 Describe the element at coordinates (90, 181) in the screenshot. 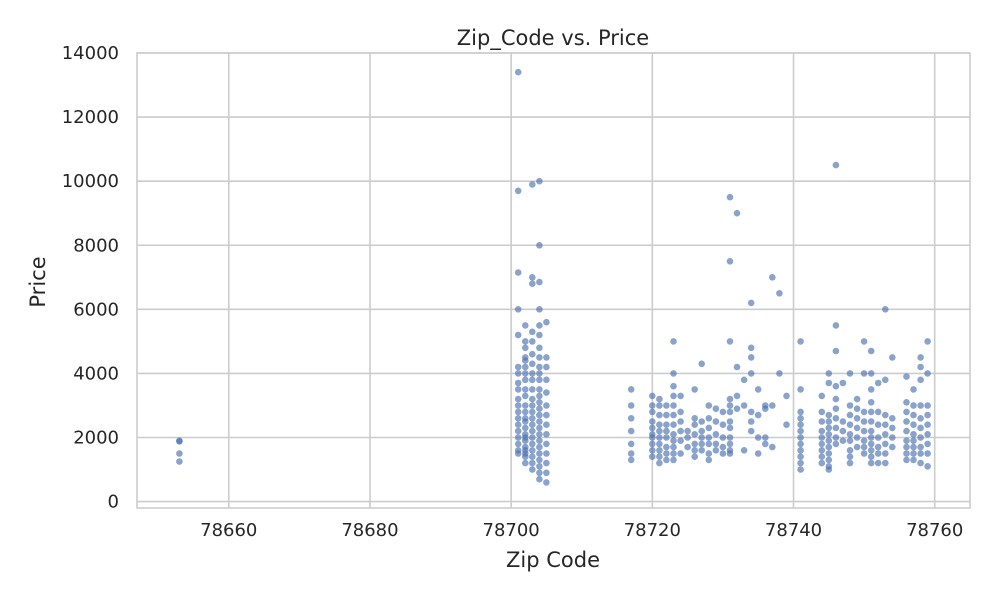

I see `y-tick-label: 10000` at that location.